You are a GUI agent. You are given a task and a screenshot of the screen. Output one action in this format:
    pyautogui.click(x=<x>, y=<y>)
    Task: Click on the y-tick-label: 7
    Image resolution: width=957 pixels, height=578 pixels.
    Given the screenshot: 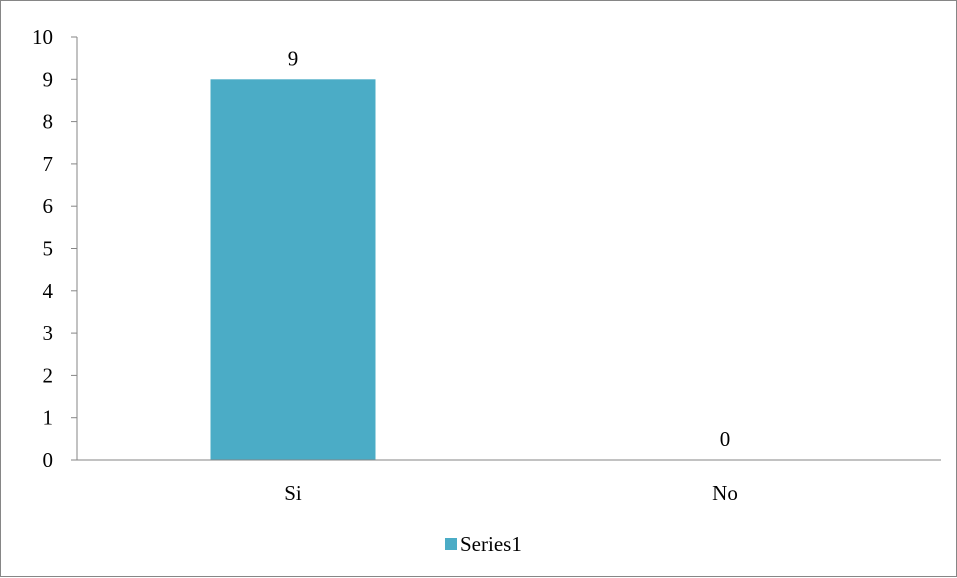 What is the action you would take?
    pyautogui.click(x=48, y=164)
    